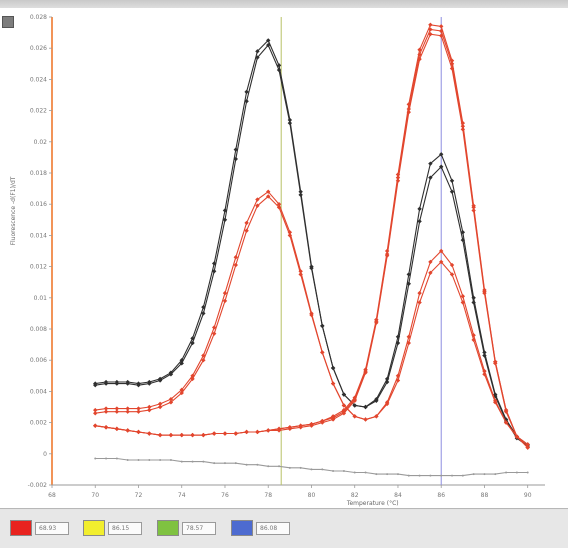 Image resolution: width=568 pixels, height=548 pixels. What do you see at coordinates (38, 391) in the screenshot?
I see `y-tick-label-12: 0.004` at bounding box center [38, 391].